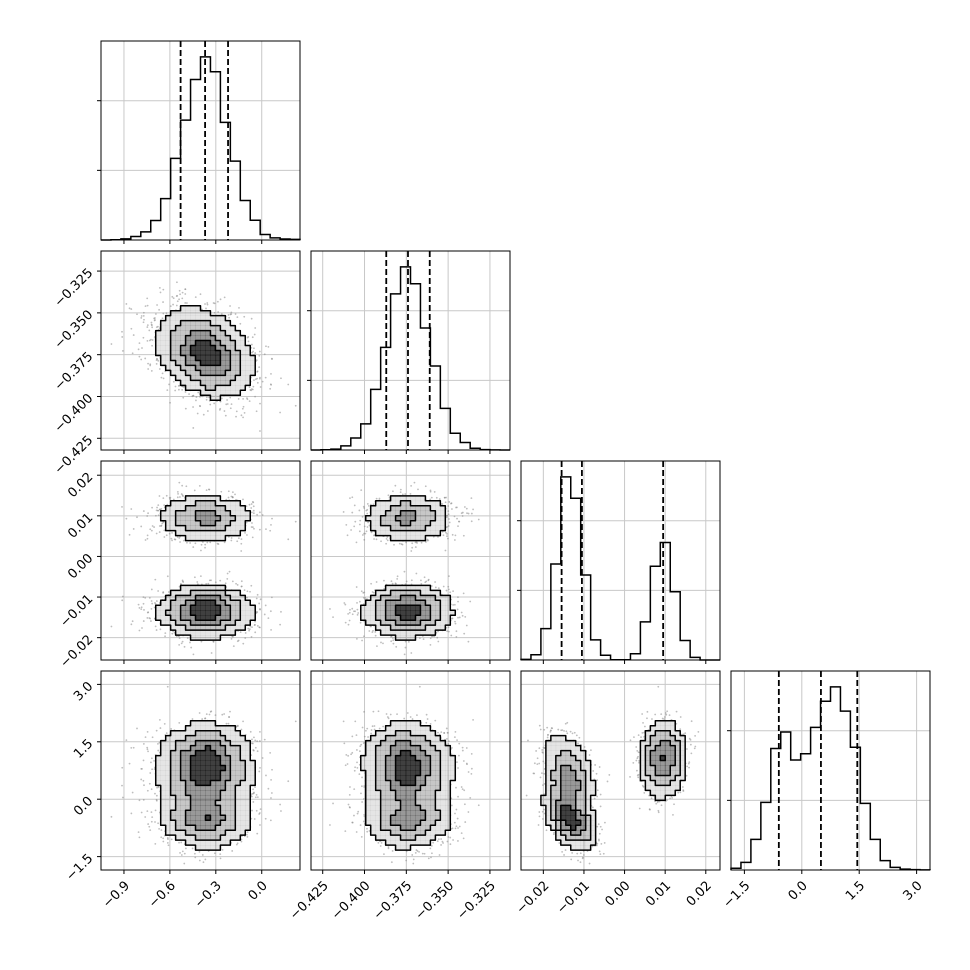 Image resolution: width=970 pixels, height=970 pixels. I want to click on y-tick-label-2-3: 0.01, so click(80, 526).